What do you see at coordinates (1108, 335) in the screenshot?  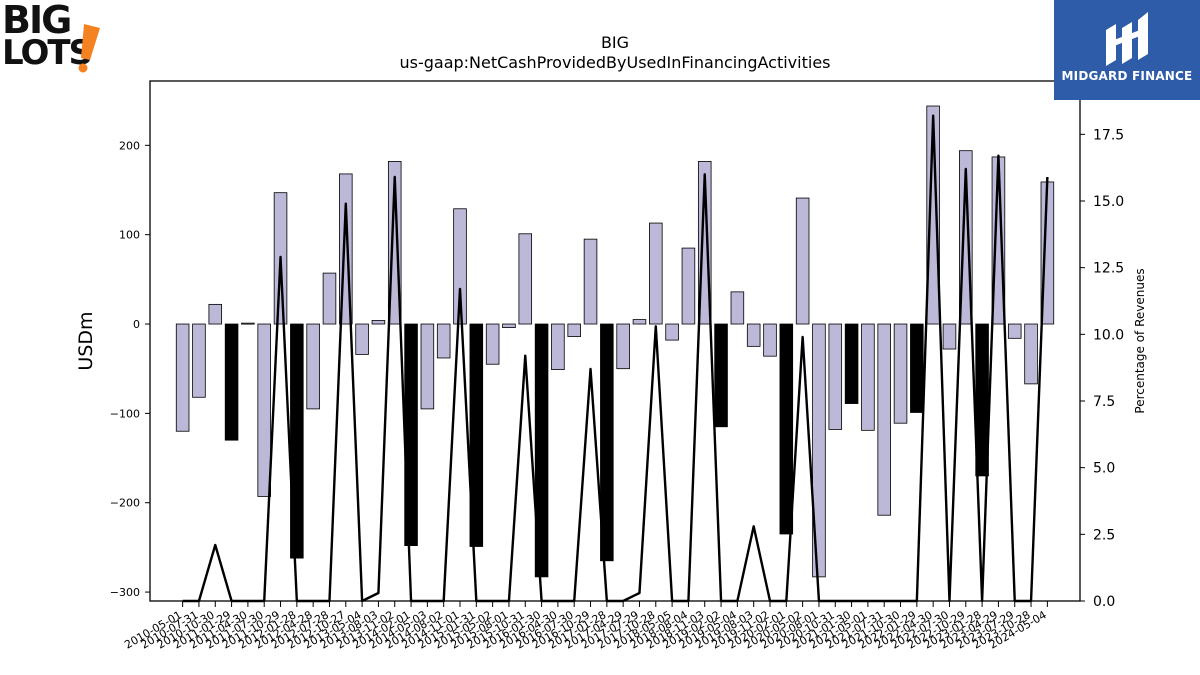 I see `y2-tick-label: 10.0` at bounding box center [1108, 335].